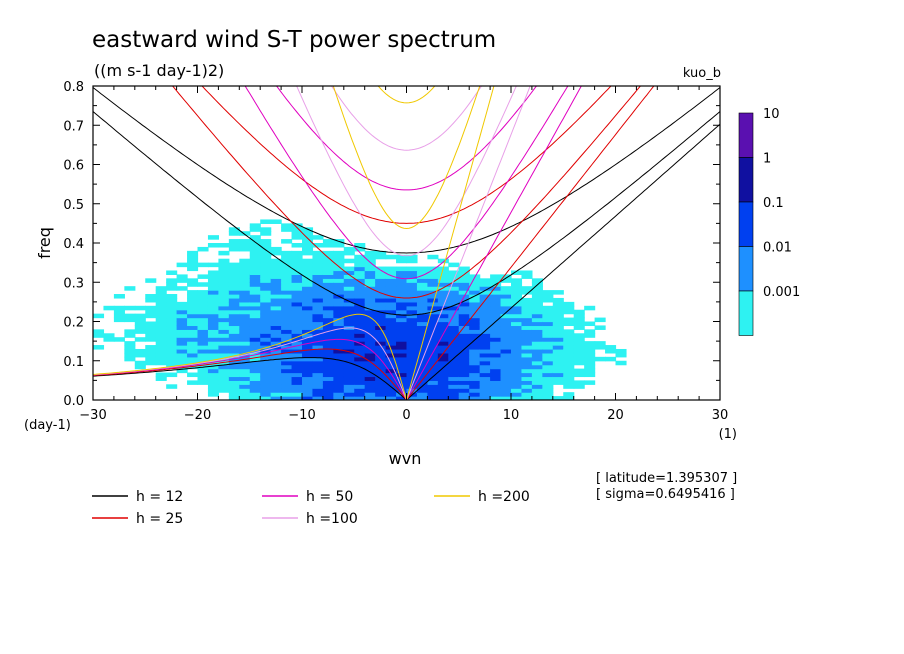  Describe the element at coordinates (746, 224) in the screenshot. I see `colorbar-swatch` at that location.